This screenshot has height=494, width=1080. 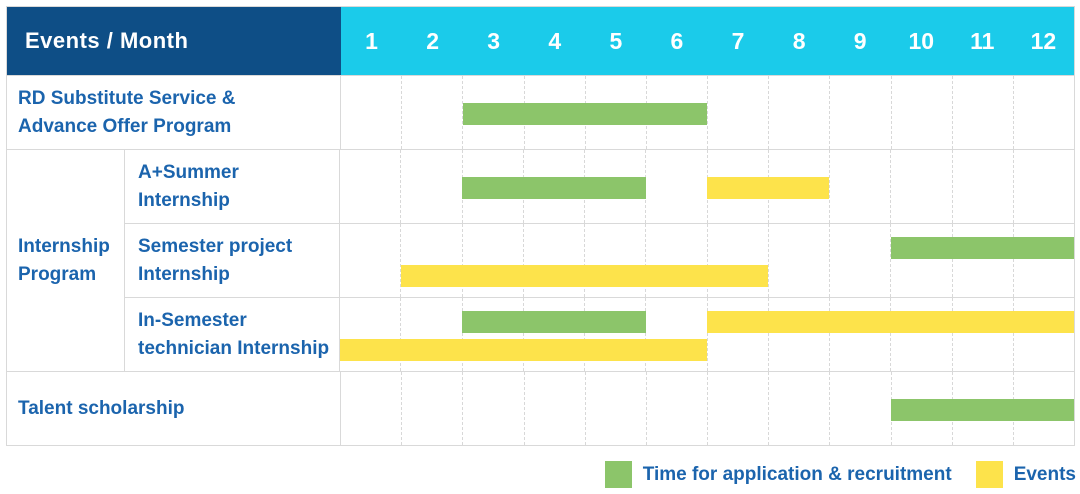 I want to click on legend-events-label: Events, so click(x=1044, y=474).